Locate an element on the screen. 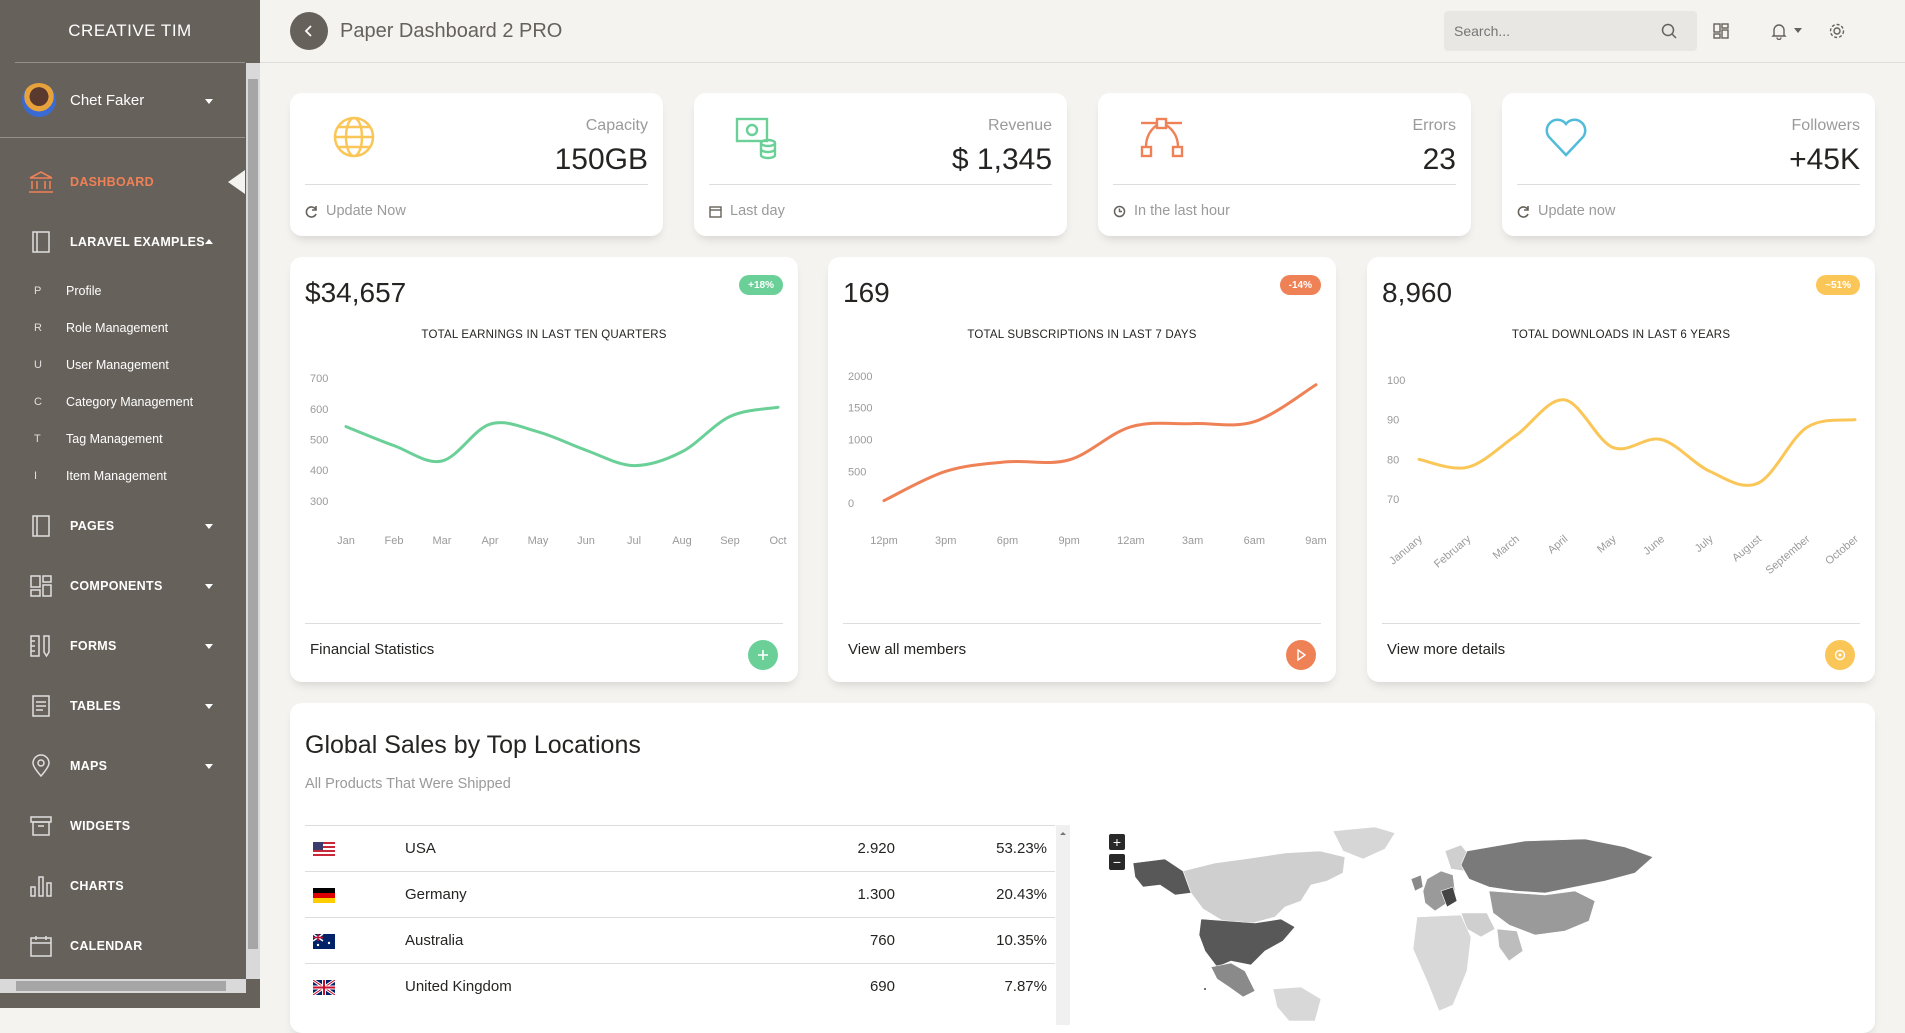 The width and height of the screenshot is (1905, 1033). chevron-up-icon is located at coordinates (1063, 833).